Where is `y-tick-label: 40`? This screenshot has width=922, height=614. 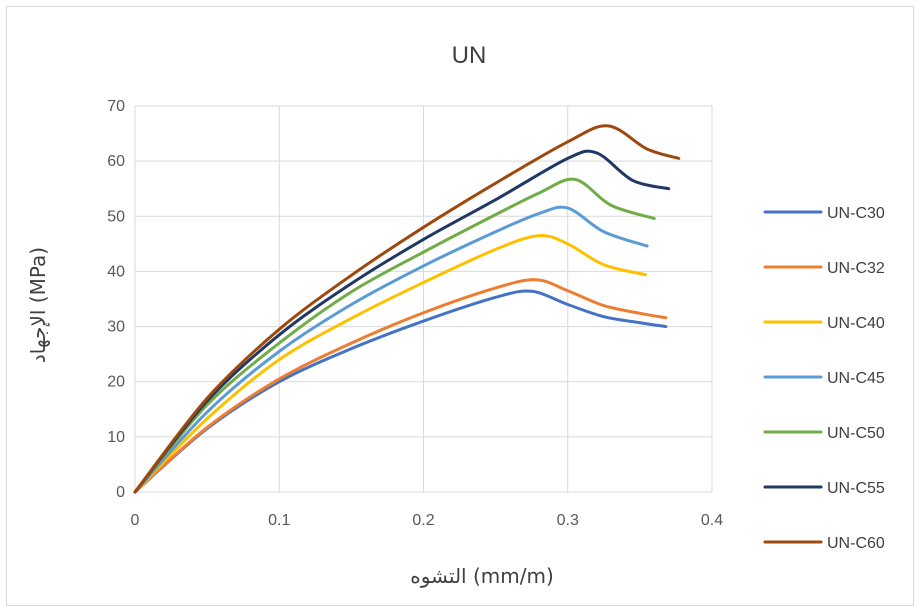 y-tick-label: 40 is located at coordinates (116, 271).